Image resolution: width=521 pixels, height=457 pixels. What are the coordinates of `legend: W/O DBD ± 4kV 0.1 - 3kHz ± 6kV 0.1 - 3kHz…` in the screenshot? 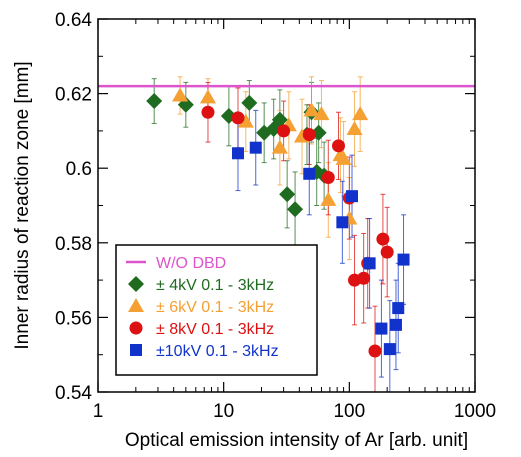 It's located at (216, 310).